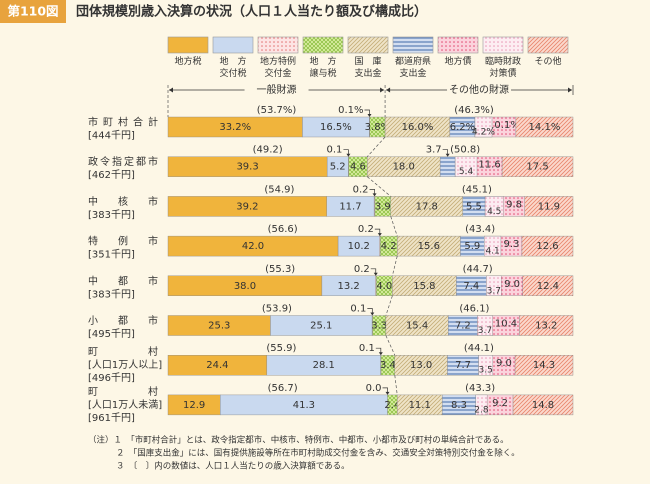 This screenshot has height=484, width=650. Describe the element at coordinates (321, 326) in the screenshot. I see `value-label: 25.1` at that location.